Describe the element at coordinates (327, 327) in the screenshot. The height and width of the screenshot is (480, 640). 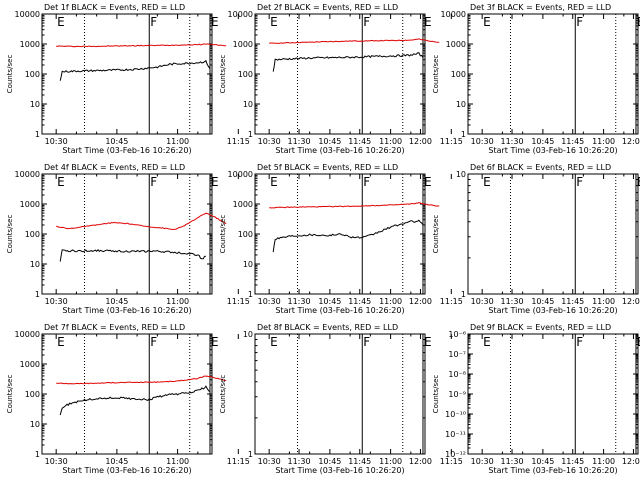
I see `chart-title: Det 8f BLACK = Events, RED = LLD` at that location.